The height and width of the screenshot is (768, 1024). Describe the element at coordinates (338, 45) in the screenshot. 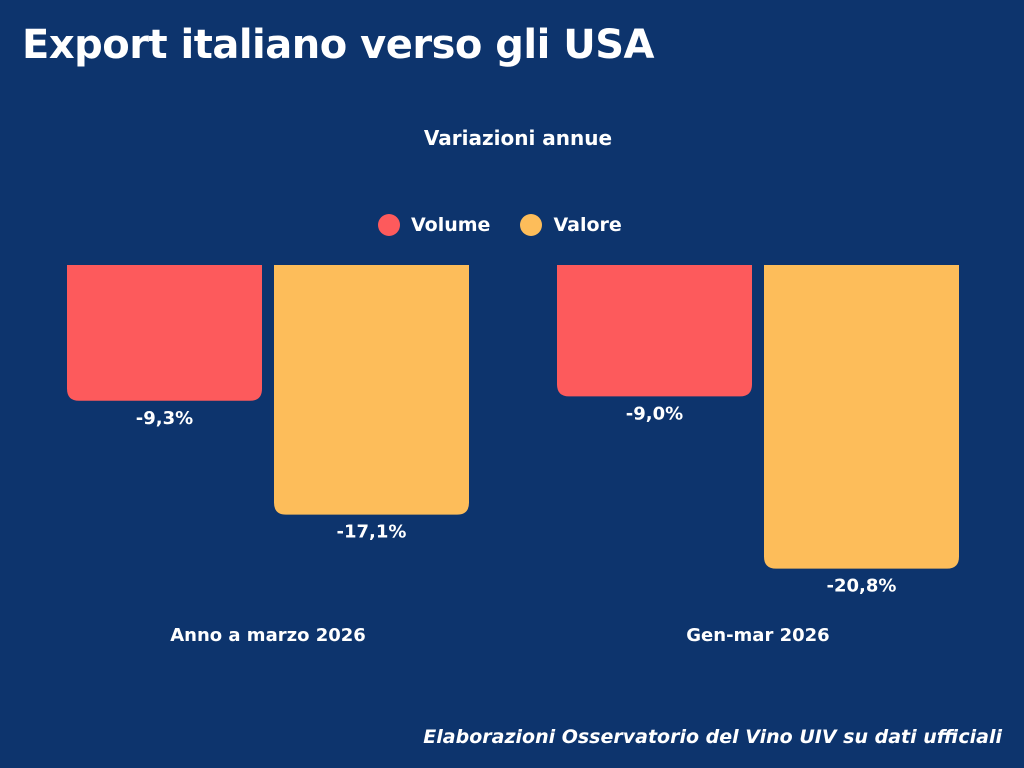

I see `chart-title: Export italiano verso gli USA` at that location.